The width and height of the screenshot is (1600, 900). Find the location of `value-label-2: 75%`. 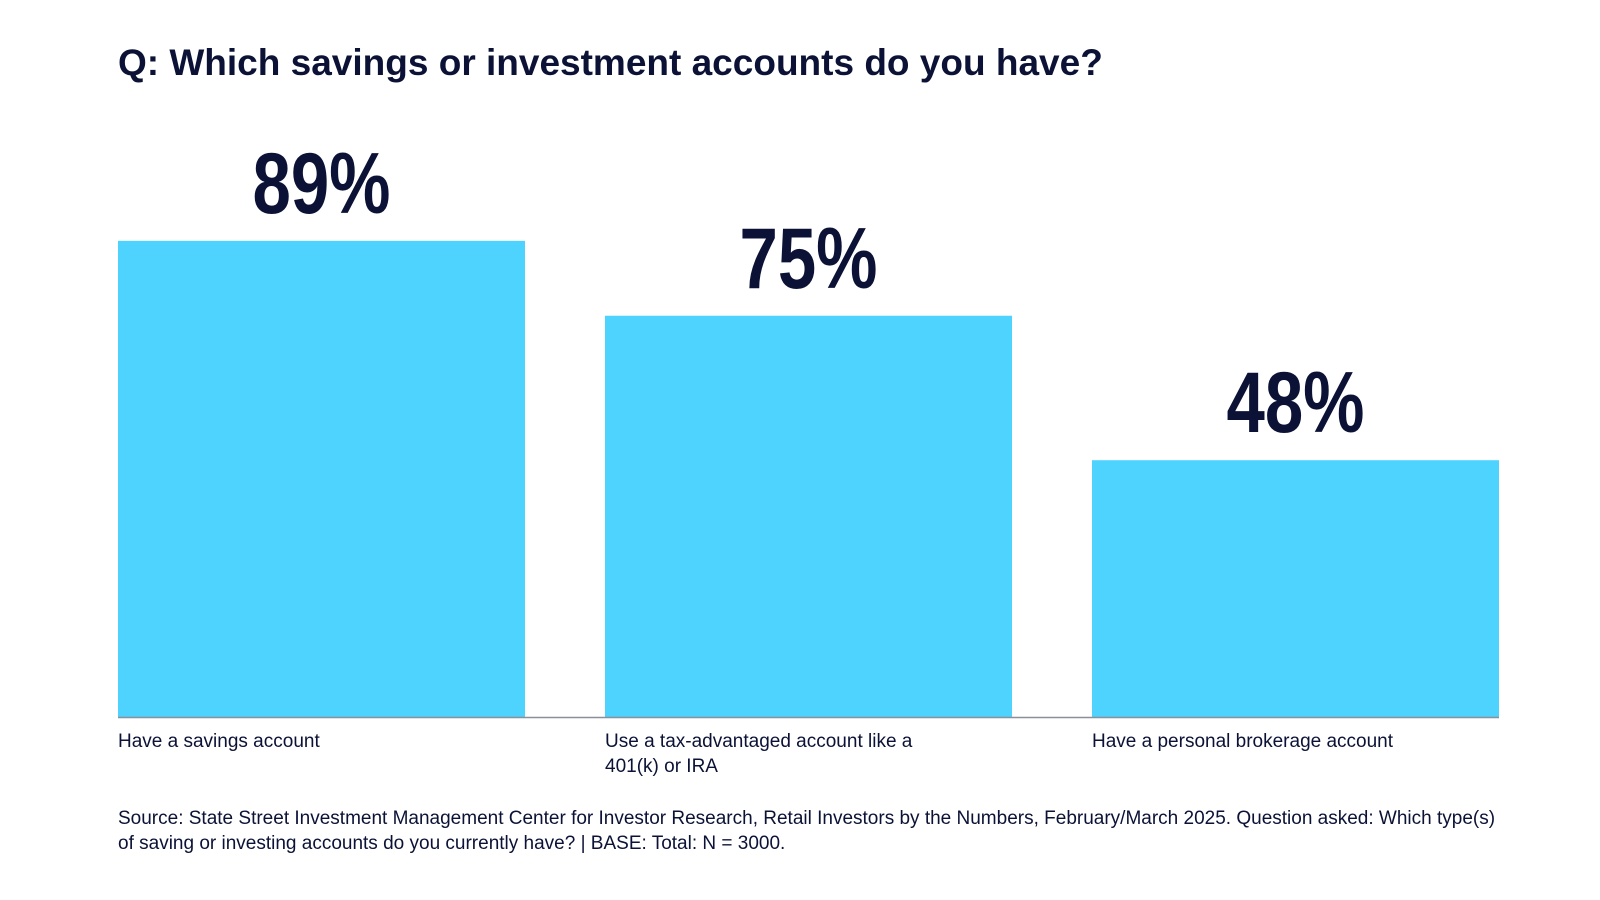

value-label-2: 75% is located at coordinates (809, 259).